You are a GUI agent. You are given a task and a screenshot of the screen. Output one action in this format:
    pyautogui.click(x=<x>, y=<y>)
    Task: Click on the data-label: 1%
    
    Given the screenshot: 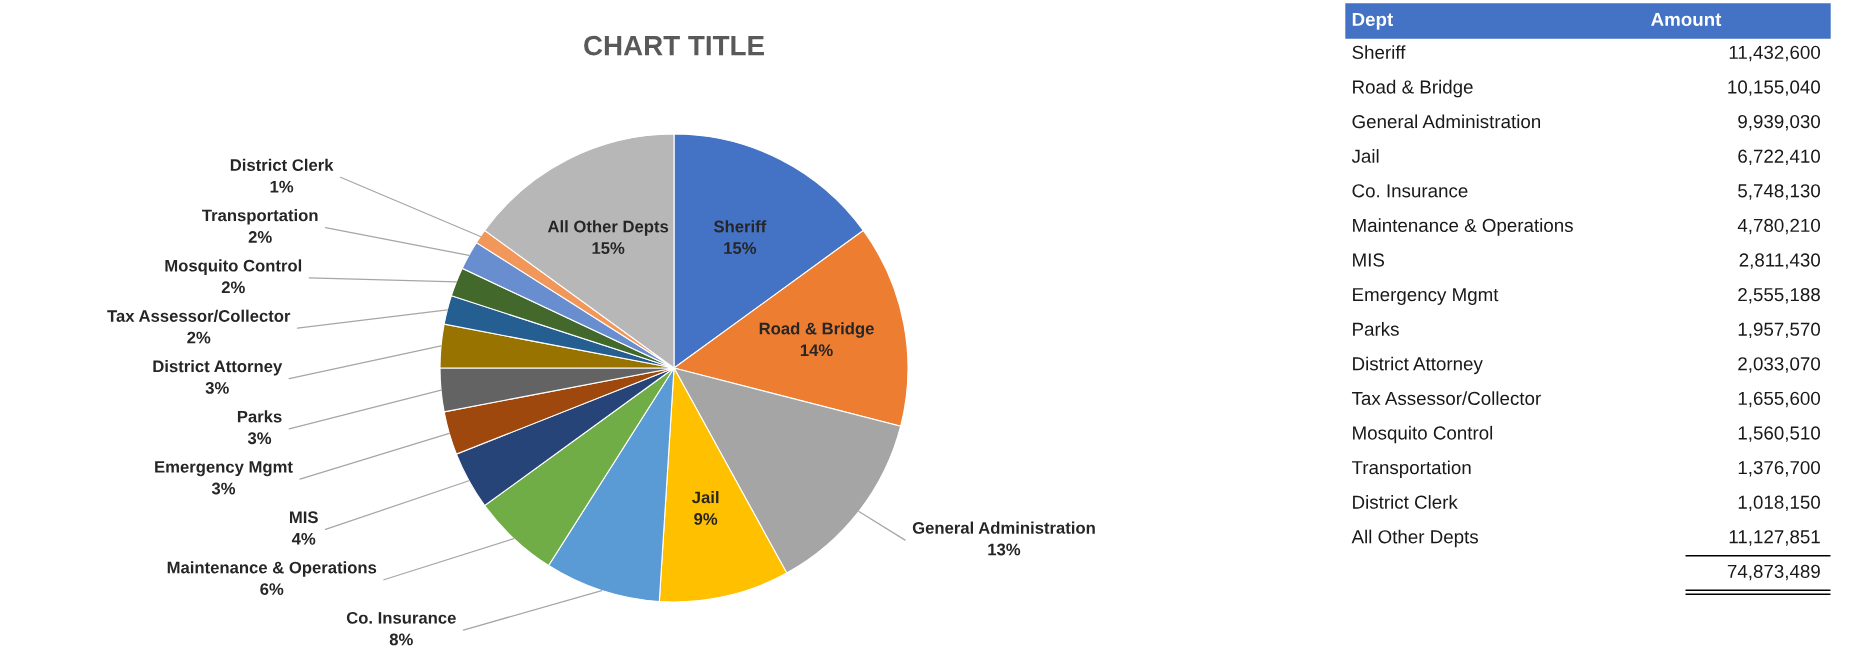 What is the action you would take?
    pyautogui.click(x=282, y=186)
    